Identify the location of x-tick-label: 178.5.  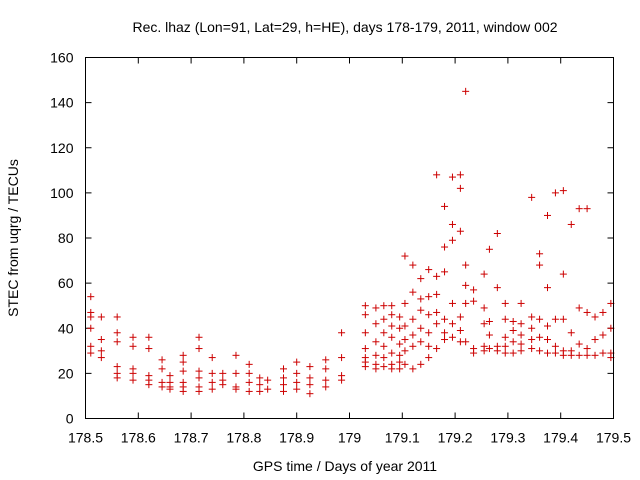
(85, 438).